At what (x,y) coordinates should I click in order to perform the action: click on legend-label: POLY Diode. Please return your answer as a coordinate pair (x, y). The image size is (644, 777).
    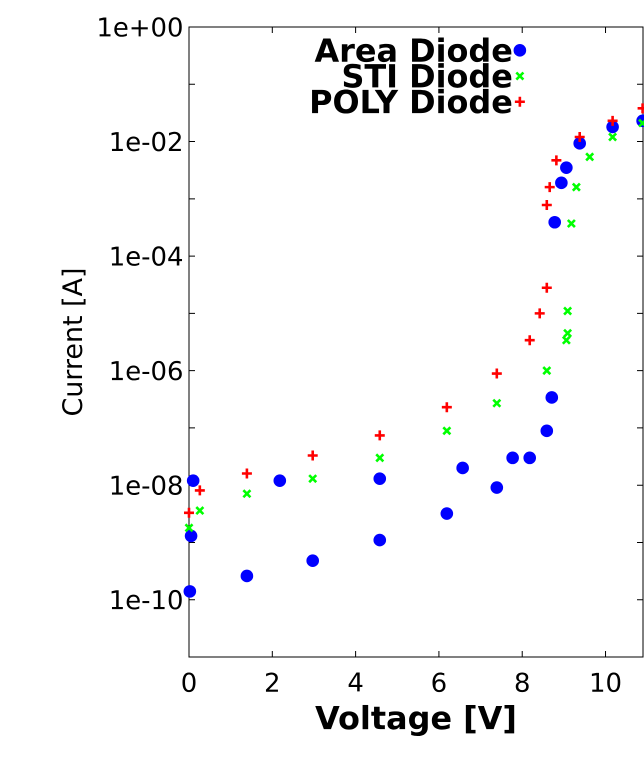
    Looking at the image, I should click on (412, 101).